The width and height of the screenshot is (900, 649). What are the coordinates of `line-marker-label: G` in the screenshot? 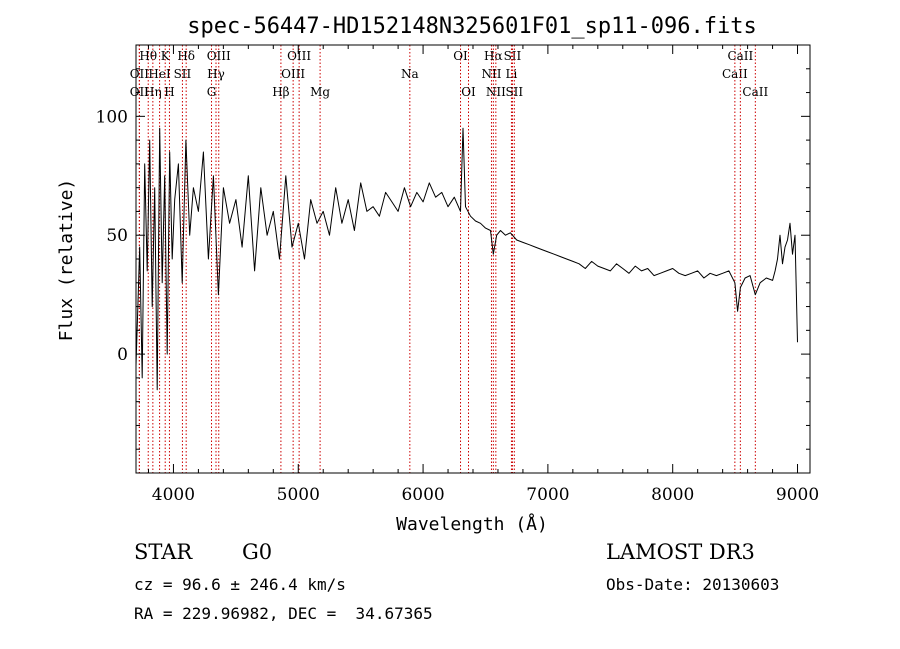 It's located at (212, 92).